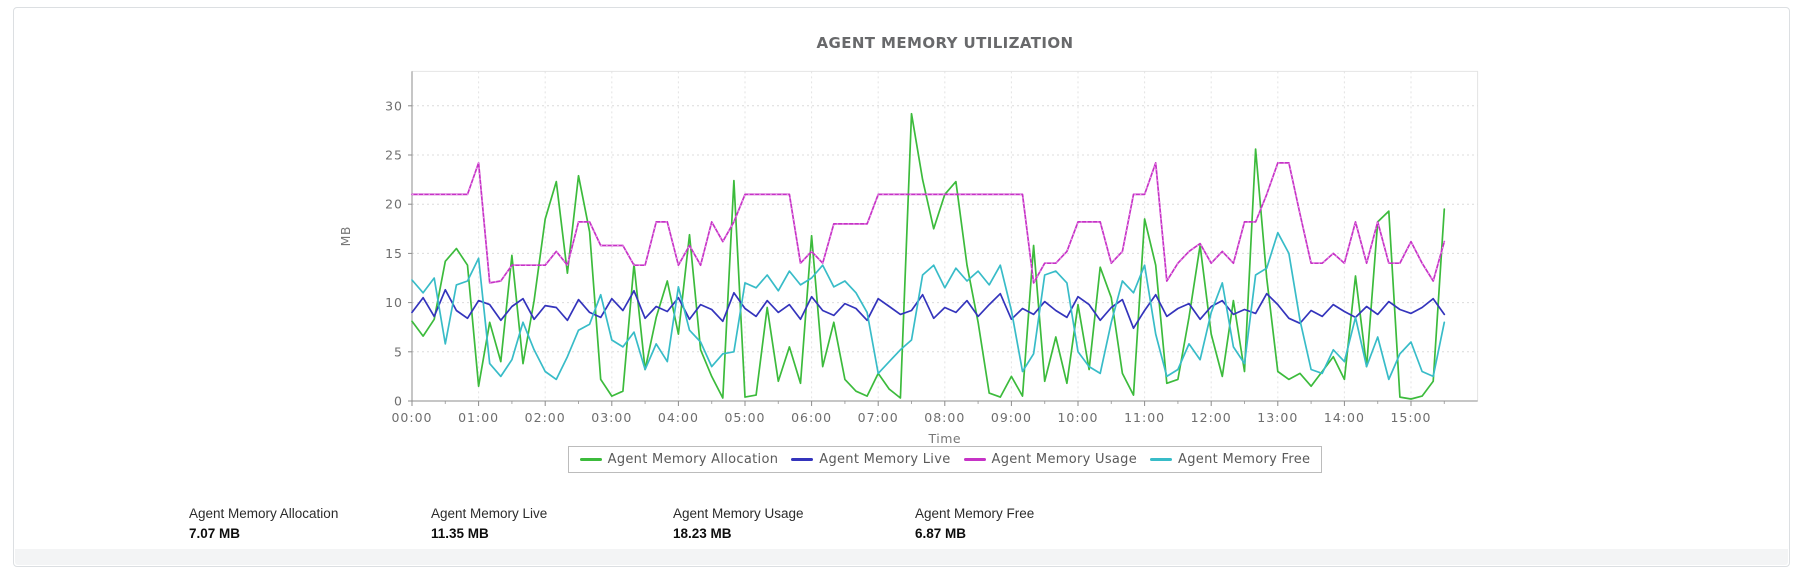 The image size is (1804, 580). I want to click on svg-text: MB, so click(345, 236).